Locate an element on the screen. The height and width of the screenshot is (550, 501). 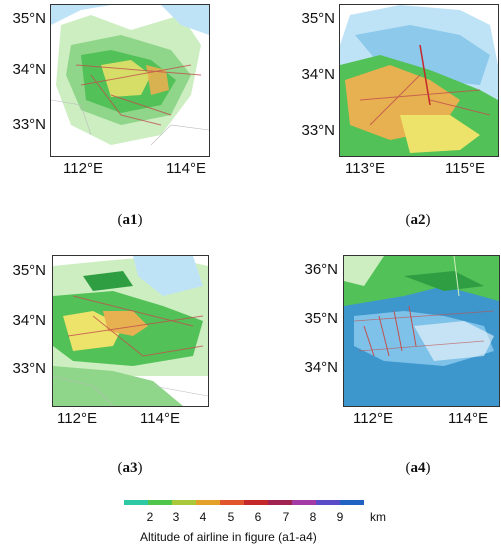
panel-label: (a4) is located at coordinates (418, 468).